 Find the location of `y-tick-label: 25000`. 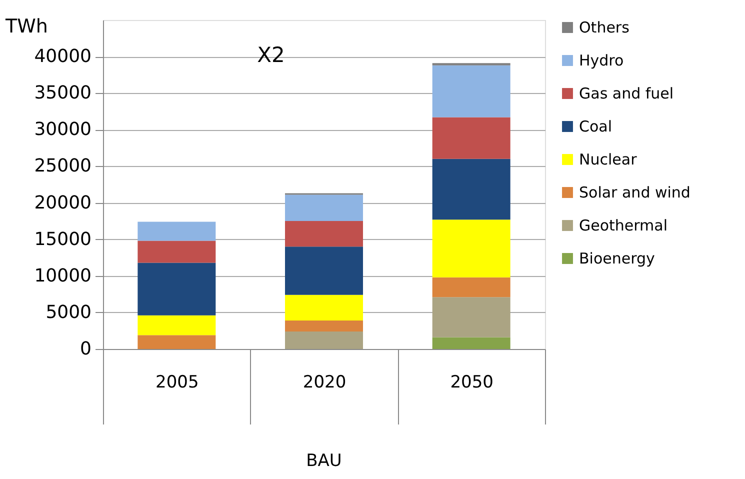

y-tick-label: 25000 is located at coordinates (63, 166).